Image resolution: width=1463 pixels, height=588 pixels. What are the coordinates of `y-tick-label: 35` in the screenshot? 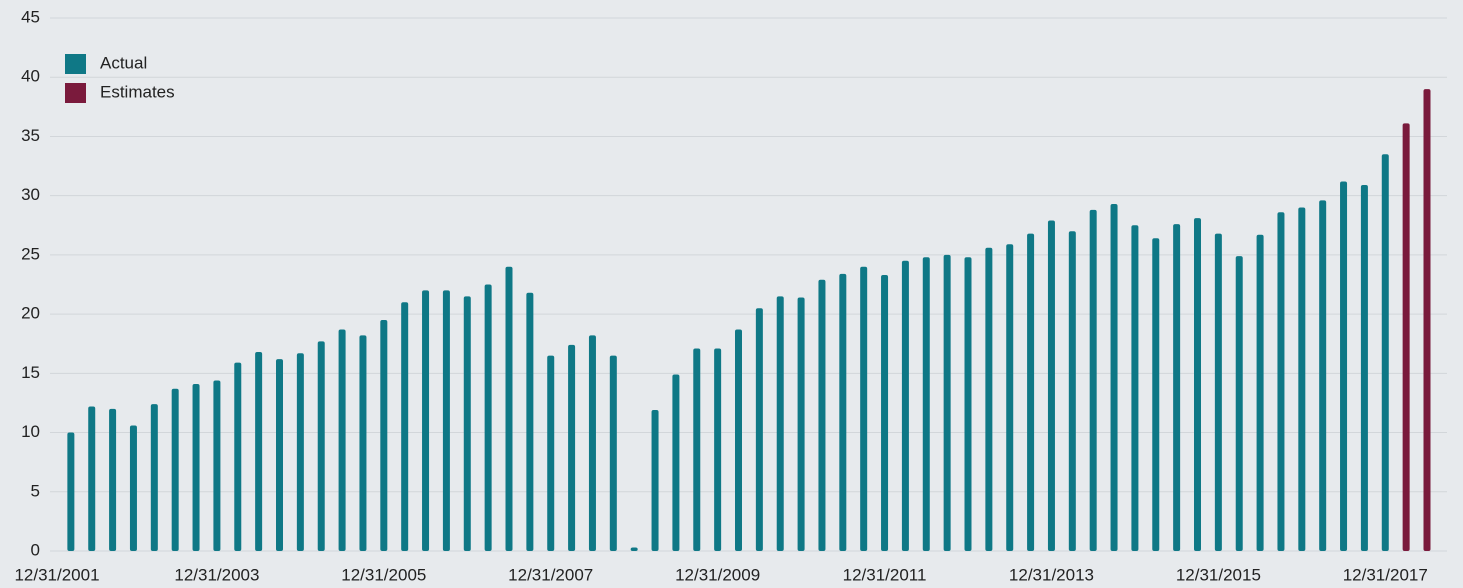 It's located at (30, 135).